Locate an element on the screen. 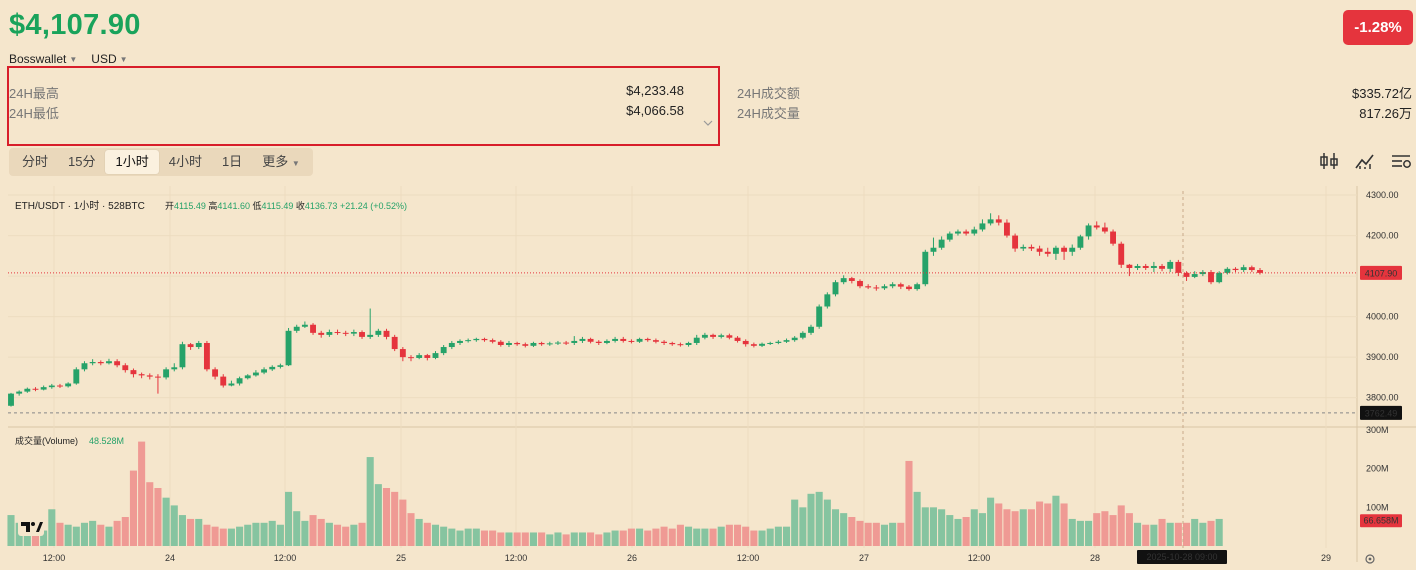  y-tick-label: 4300.00 is located at coordinates (1382, 195).